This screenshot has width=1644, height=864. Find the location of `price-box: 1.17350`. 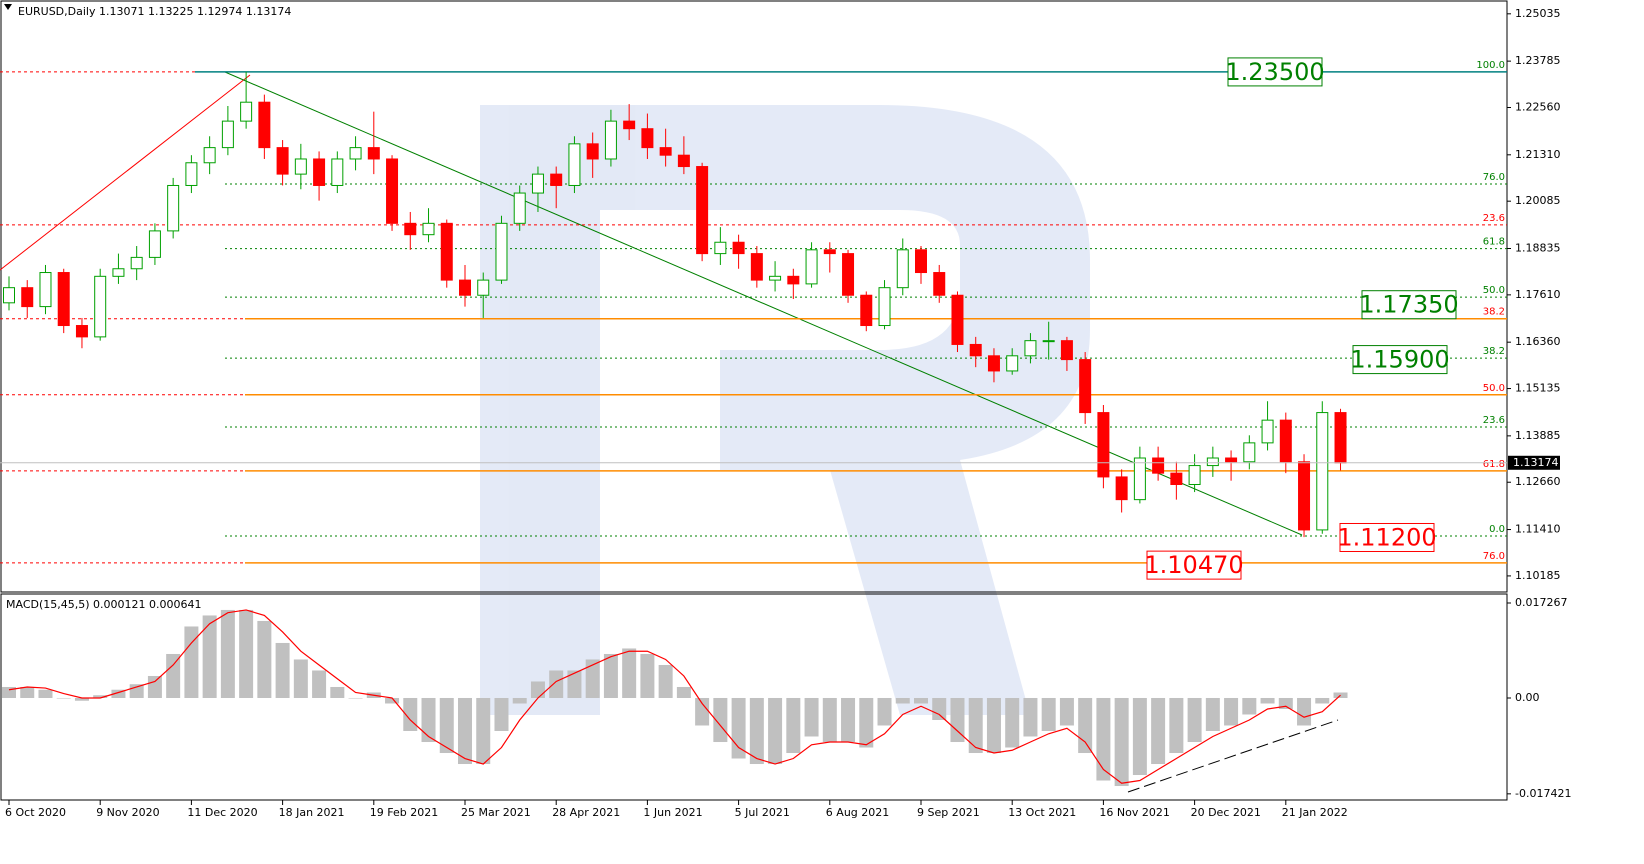

price-box: 1.17350 is located at coordinates (1409, 305).